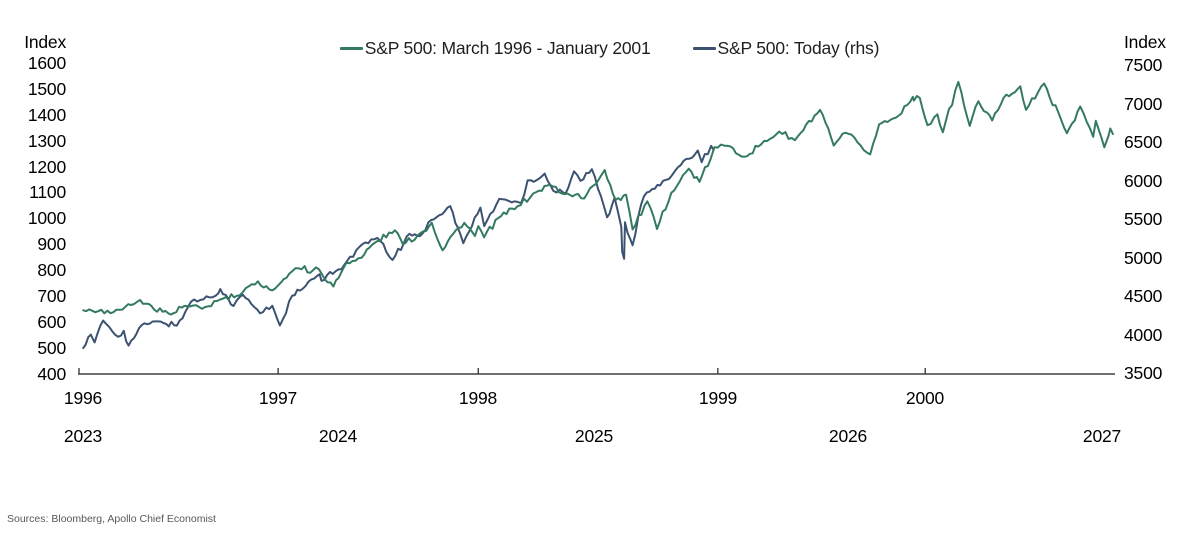 The height and width of the screenshot is (544, 1199). I want to click on x-axis-year-bottom: 2027, so click(1102, 436).